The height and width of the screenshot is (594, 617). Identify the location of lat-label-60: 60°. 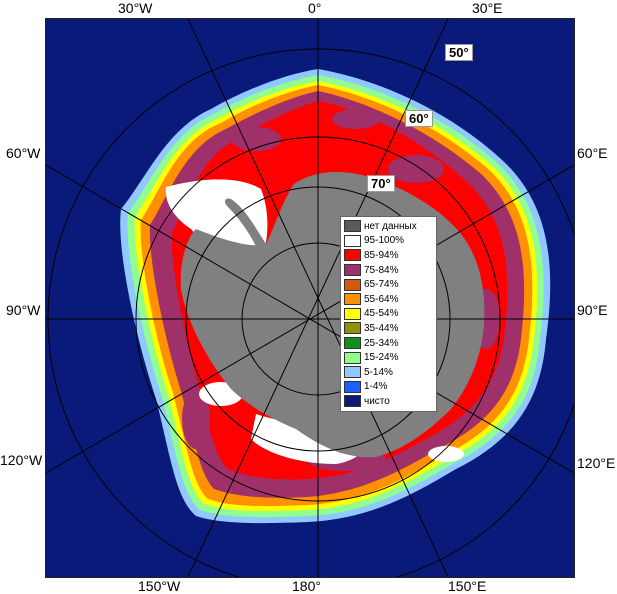
(419, 118).